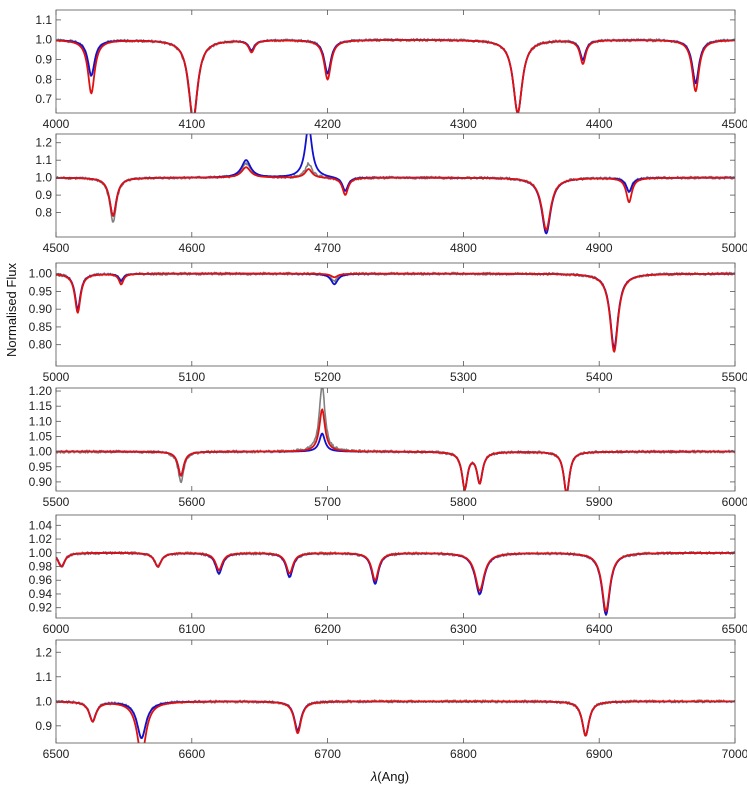  Describe the element at coordinates (191, 248) in the screenshot. I see `x-tick-label: 4600` at that location.